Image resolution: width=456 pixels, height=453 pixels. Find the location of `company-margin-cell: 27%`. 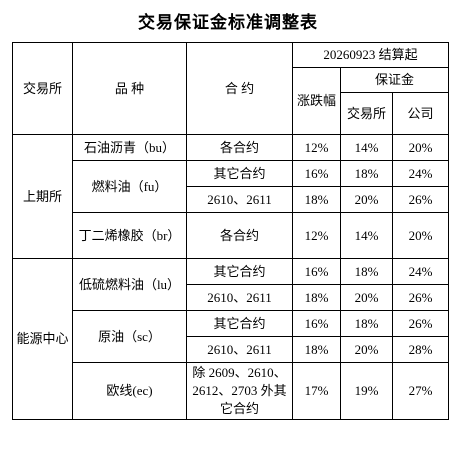

company-margin-cell: 27% is located at coordinates (420, 391).